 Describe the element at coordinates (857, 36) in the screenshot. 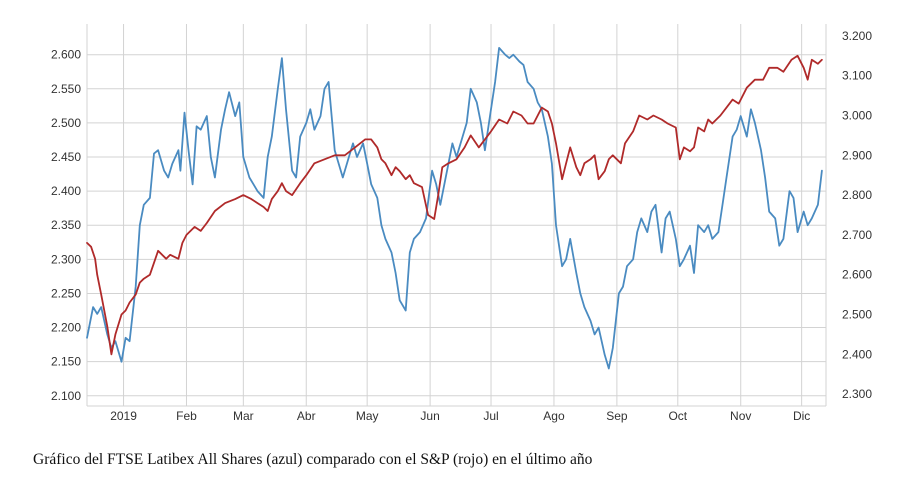

I see `right-y-tick-label: 3.200` at that location.